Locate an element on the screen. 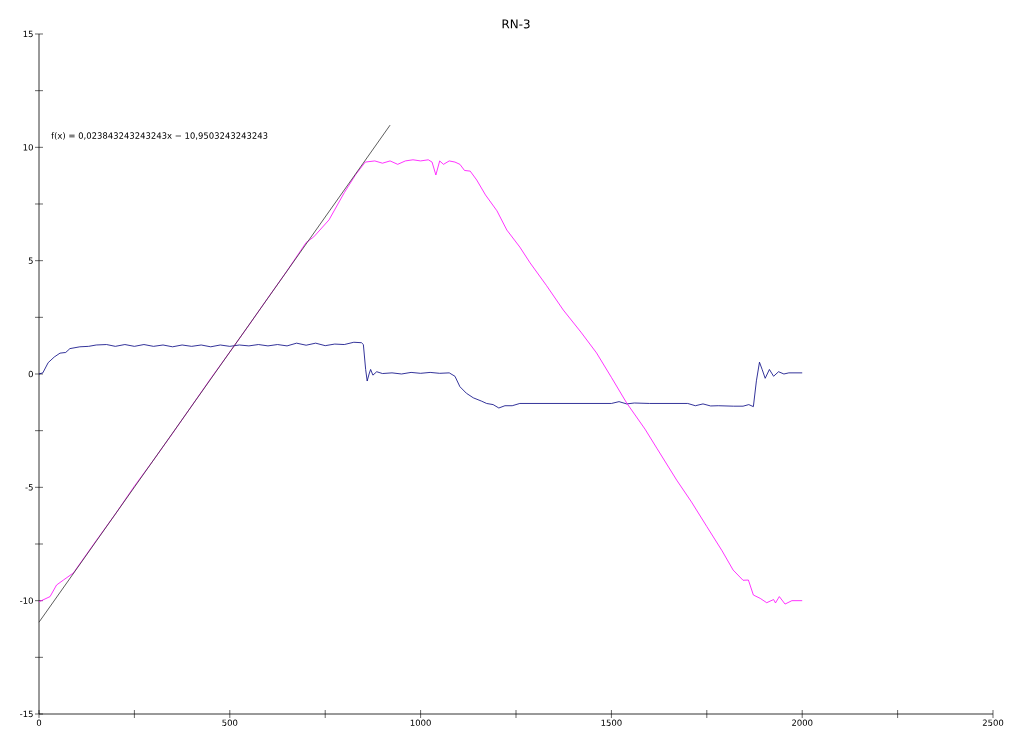  y-tick-label: 15 is located at coordinates (28, 34).